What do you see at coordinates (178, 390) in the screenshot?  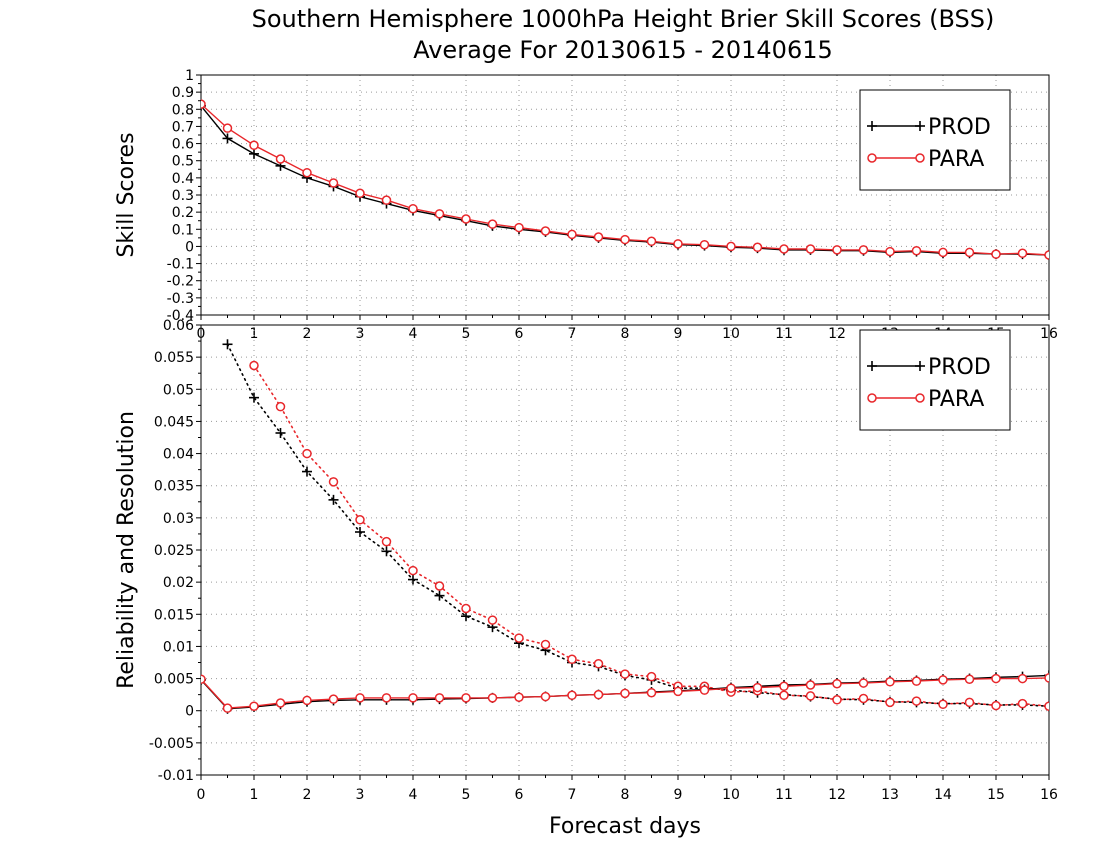 I see `y-tick-label: 0.05` at bounding box center [178, 390].